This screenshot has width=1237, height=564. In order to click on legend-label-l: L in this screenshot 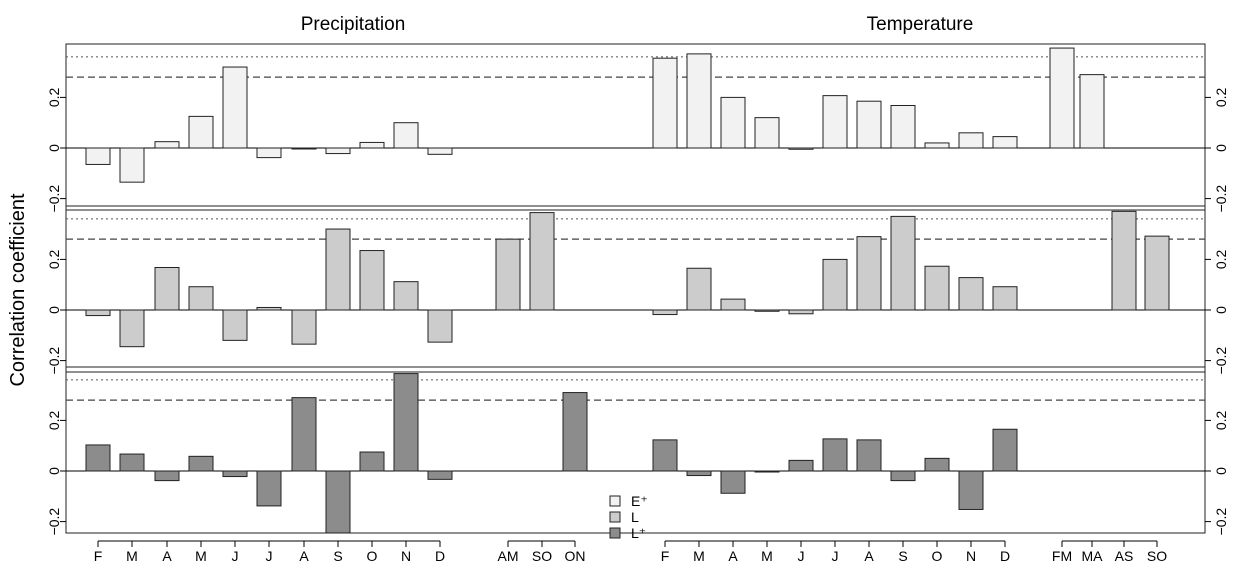, I will do `click(635, 517)`.